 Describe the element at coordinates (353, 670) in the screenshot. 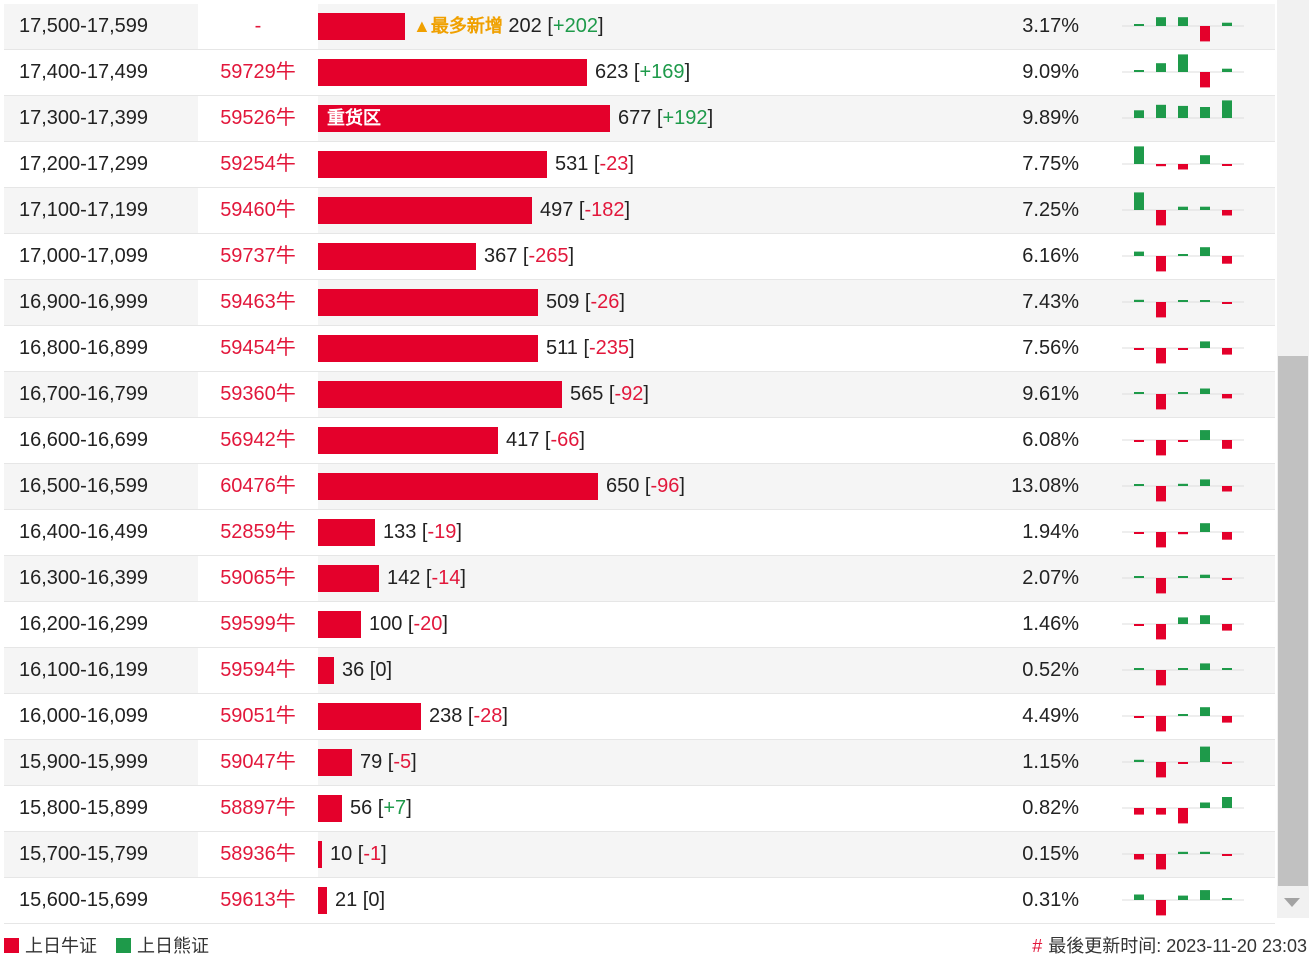

I see `count-value: 36` at that location.